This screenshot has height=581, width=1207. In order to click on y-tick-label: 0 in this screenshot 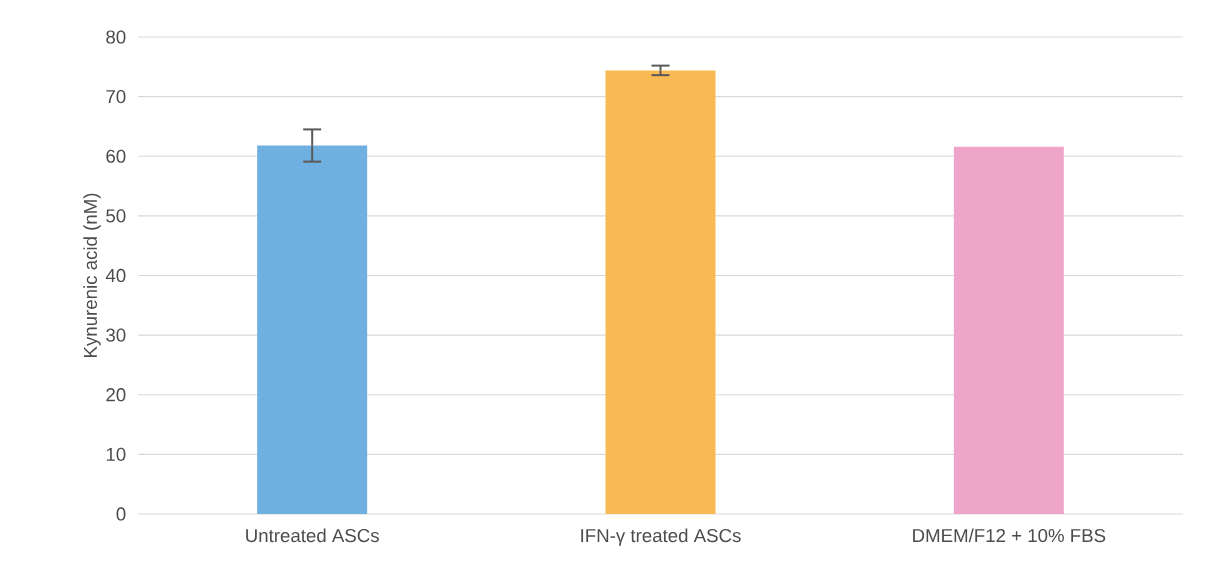, I will do `click(121, 514)`.